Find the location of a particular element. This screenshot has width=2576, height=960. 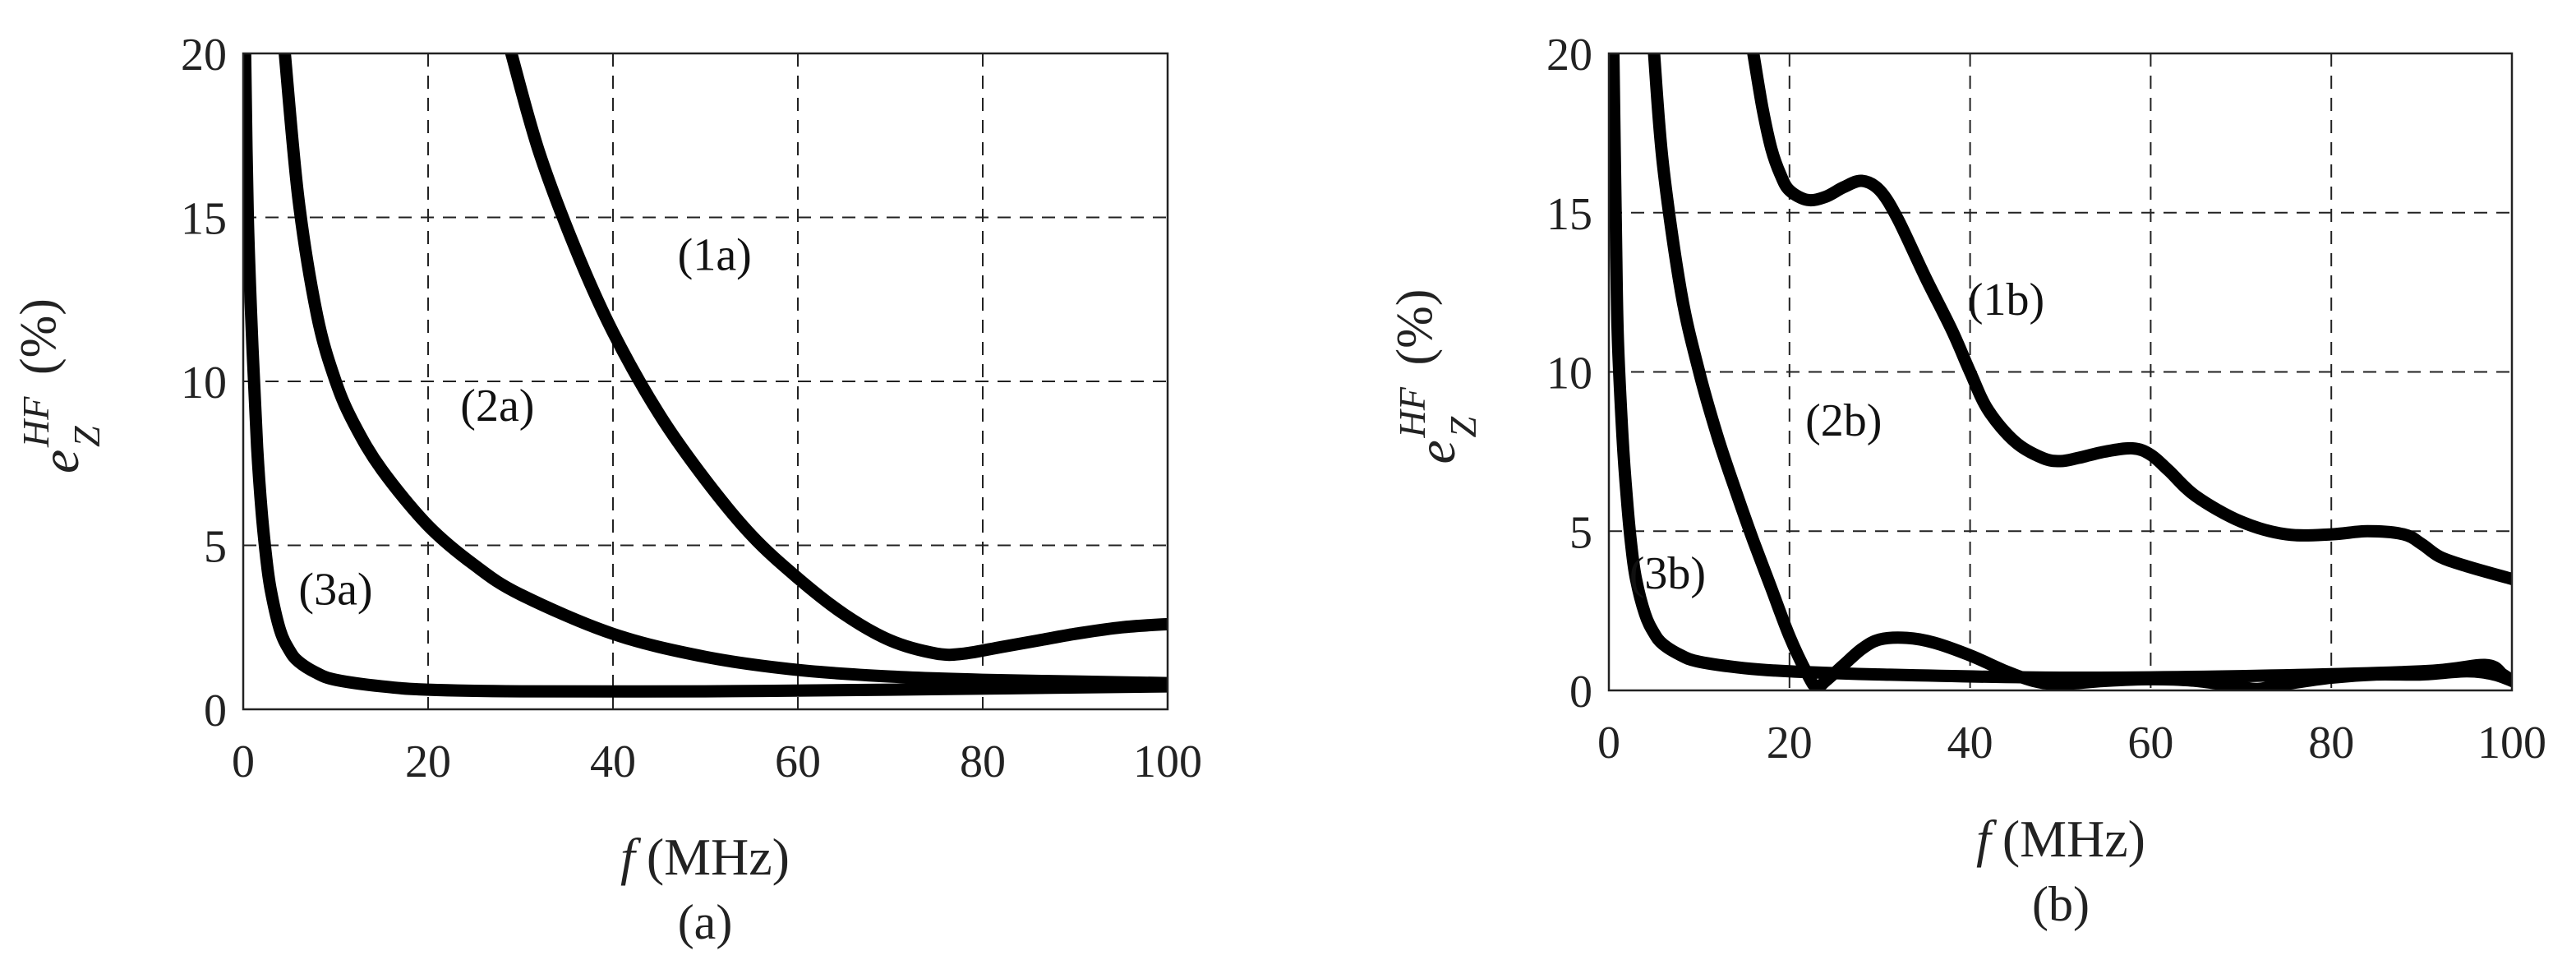

panel-label: (a) is located at coordinates (705, 922).